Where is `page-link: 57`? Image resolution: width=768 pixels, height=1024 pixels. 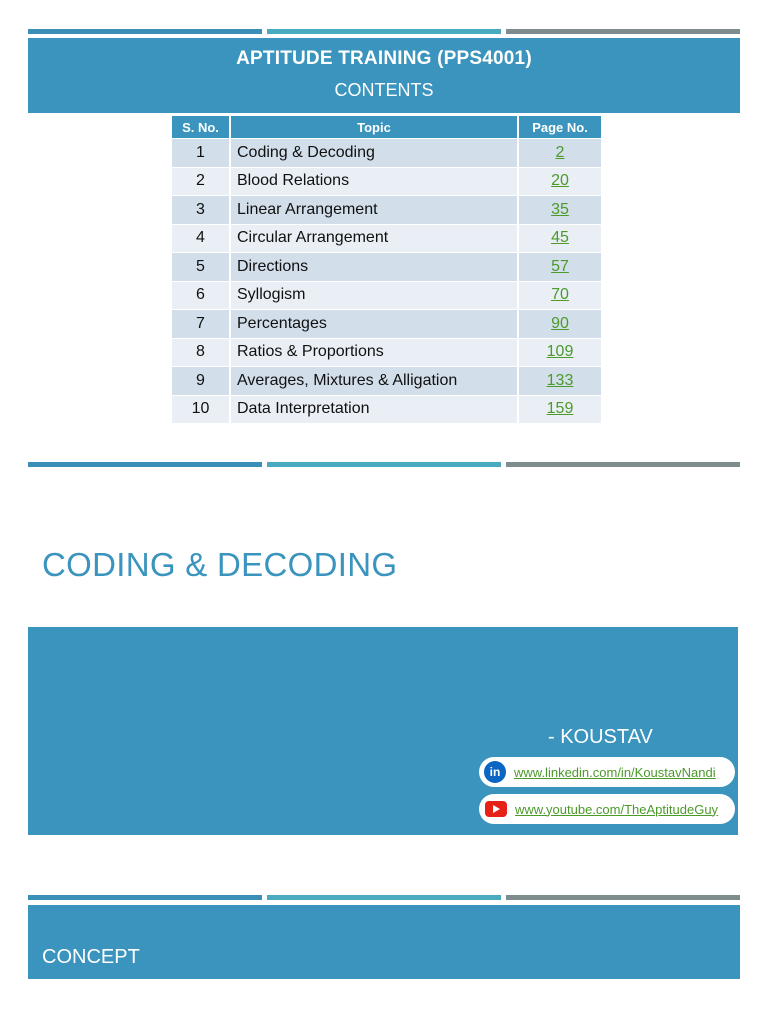 page-link: 57 is located at coordinates (560, 266).